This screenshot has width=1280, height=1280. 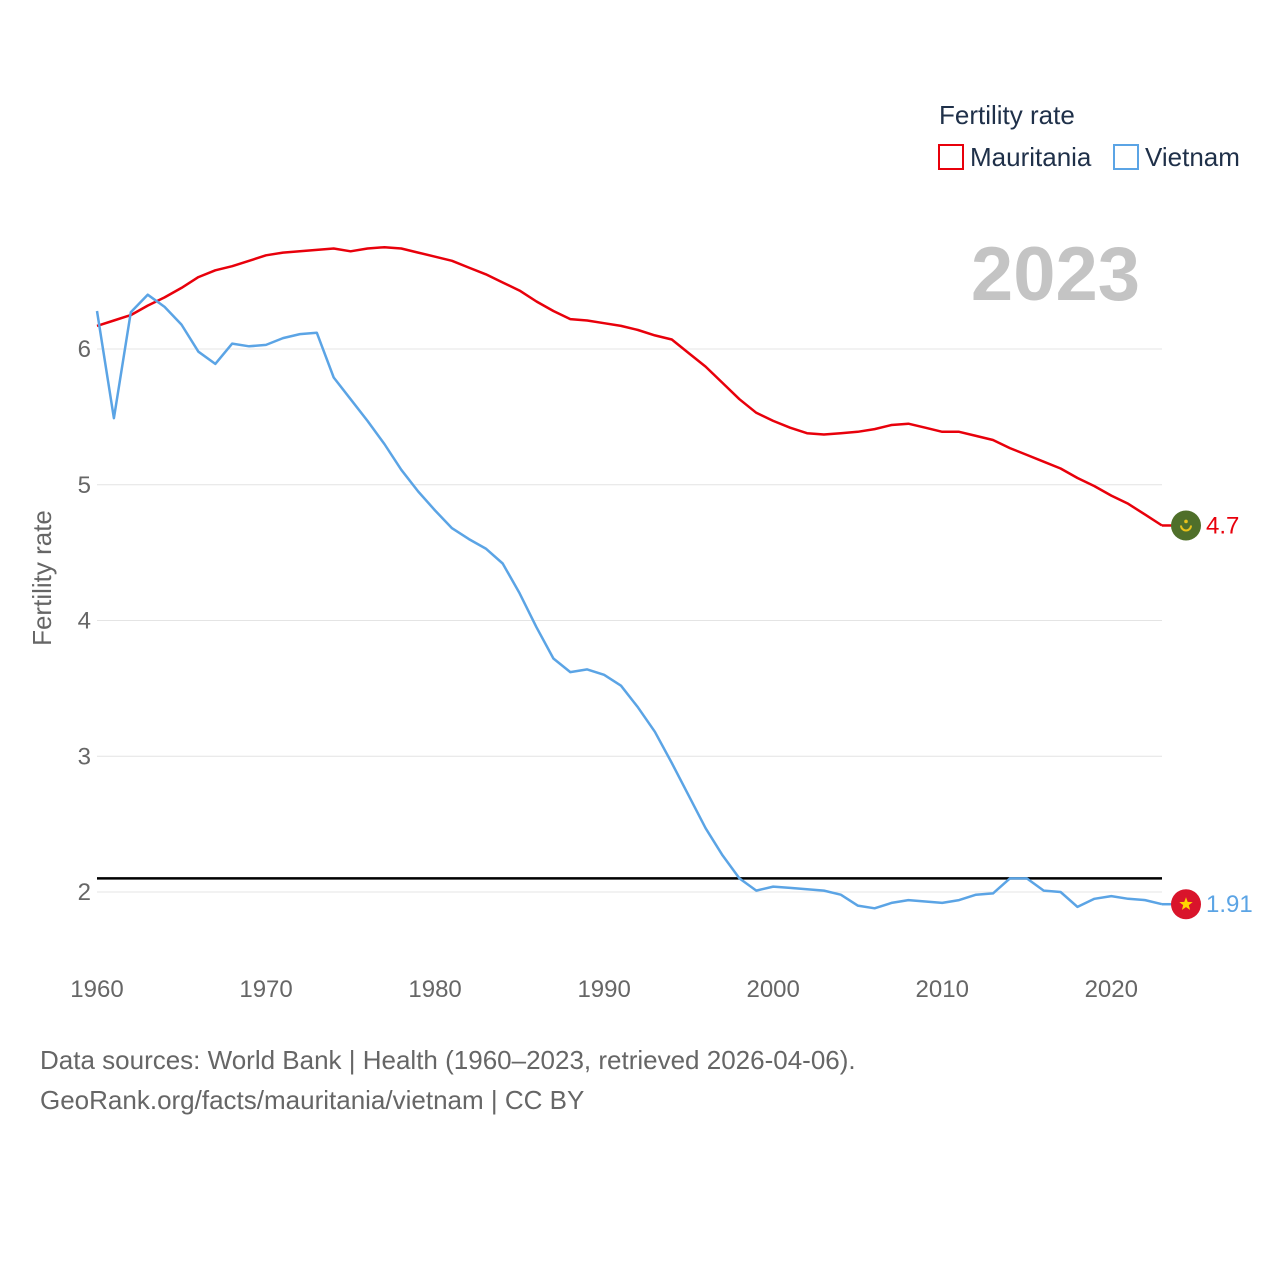 I want to click on x-tick-label: 1980, so click(x=434, y=989).